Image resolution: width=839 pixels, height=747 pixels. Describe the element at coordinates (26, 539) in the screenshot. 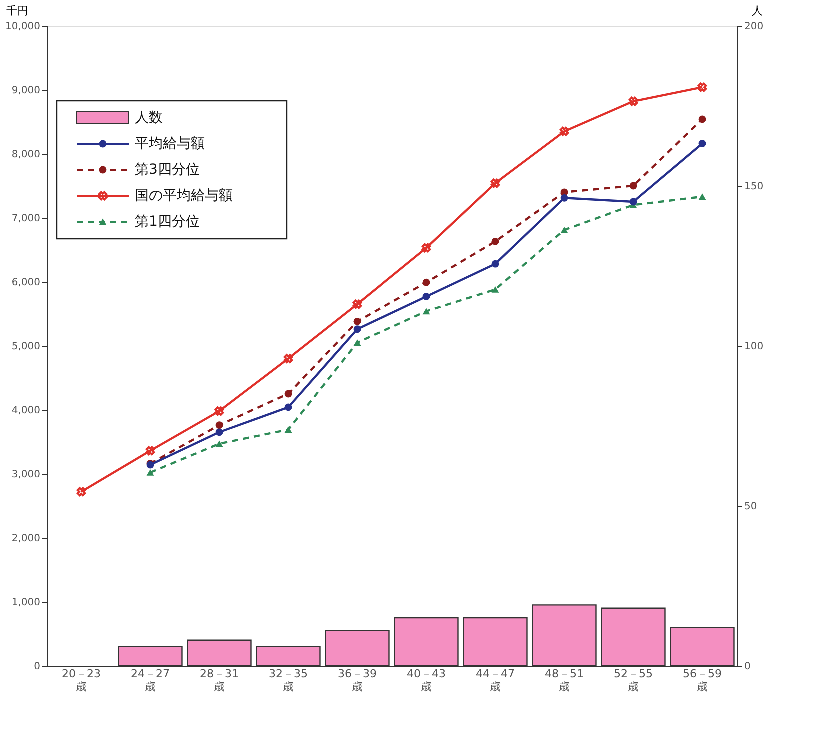

I see `y-tick-label: 2,000` at that location.